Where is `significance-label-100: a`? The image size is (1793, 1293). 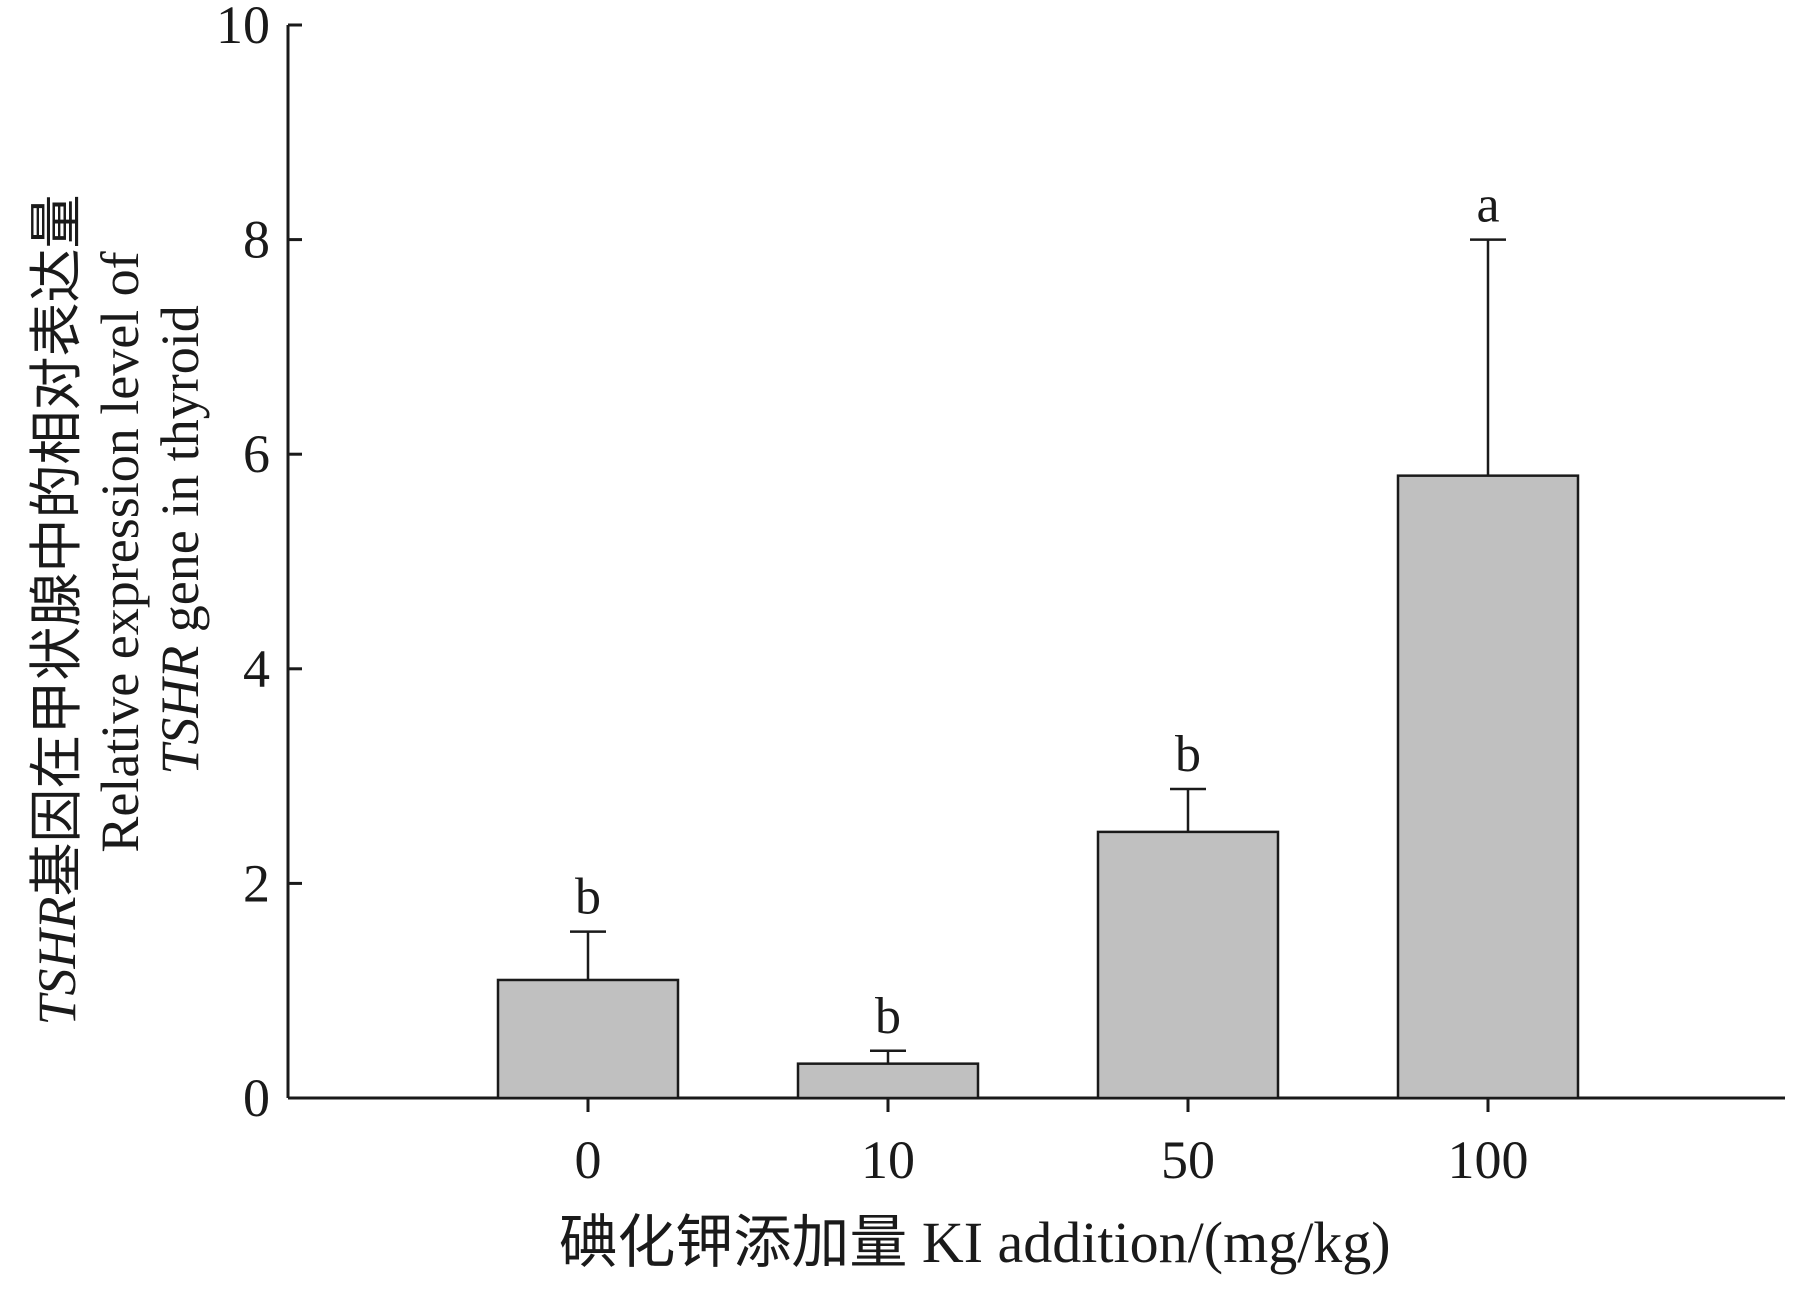 significance-label-100: a is located at coordinates (1487, 205).